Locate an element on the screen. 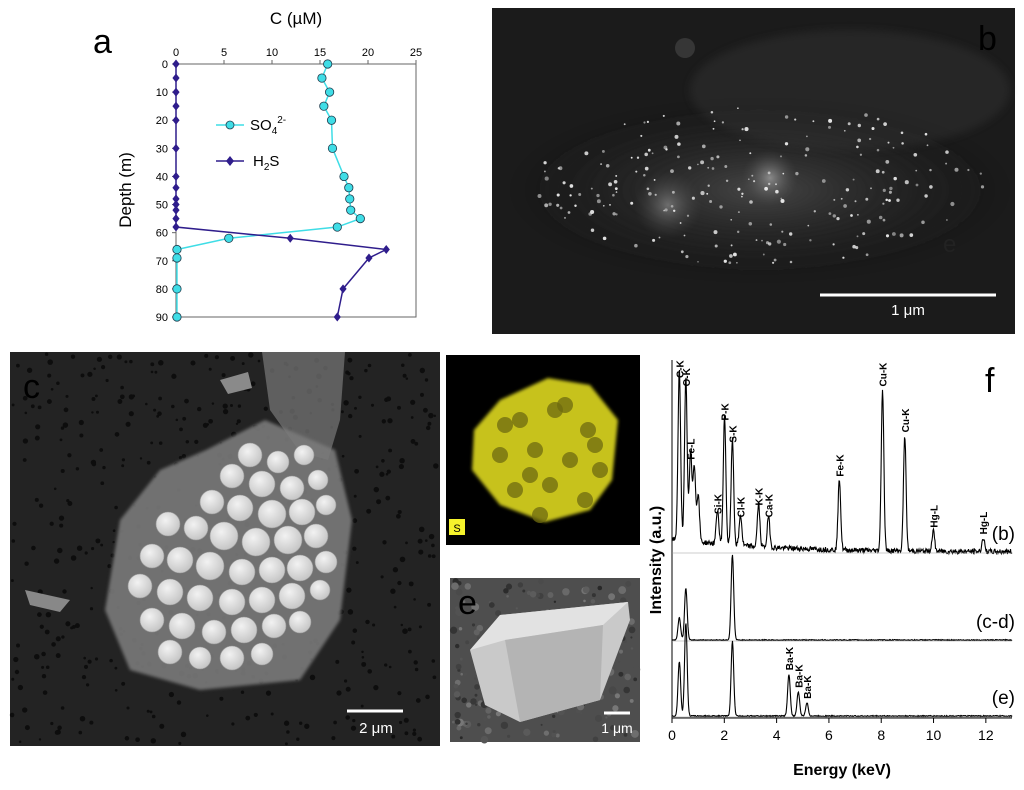  x-tick-label: 0 is located at coordinates (672, 735).